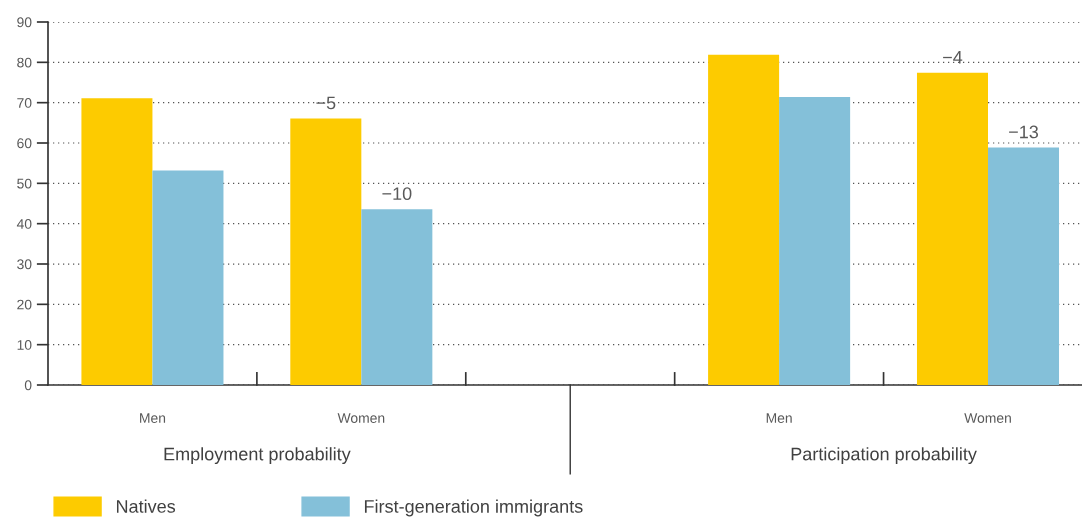  I want to click on y-tick-label: 30, so click(24, 264).